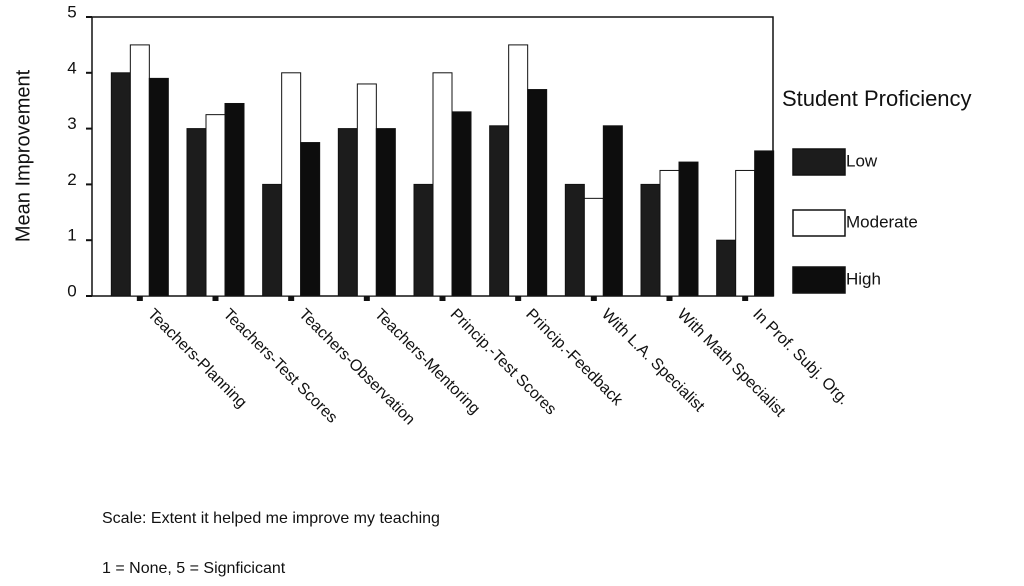 Image resolution: width=1024 pixels, height=586 pixels. Describe the element at coordinates (882, 221) in the screenshot. I see `legend-label: Moderate` at that location.